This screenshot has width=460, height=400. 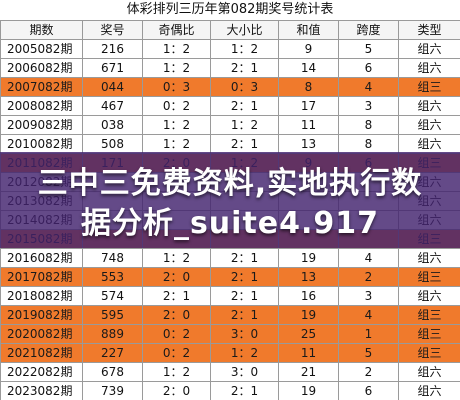 What do you see at coordinates (230, 183) in the screenshot?
I see `banner-line-1: 三中三免费资料,实地执行数` at bounding box center [230, 183].